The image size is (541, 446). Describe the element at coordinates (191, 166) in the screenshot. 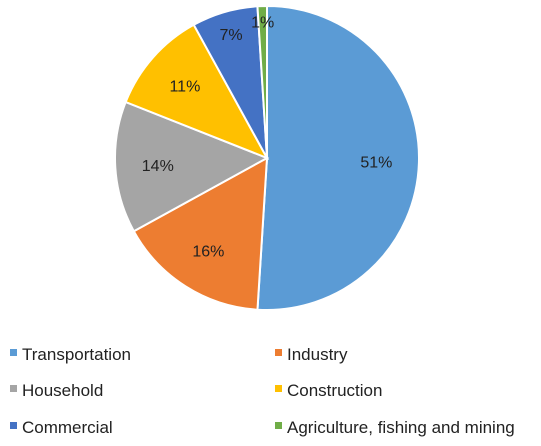

I see `pie-slice-household` at that location.